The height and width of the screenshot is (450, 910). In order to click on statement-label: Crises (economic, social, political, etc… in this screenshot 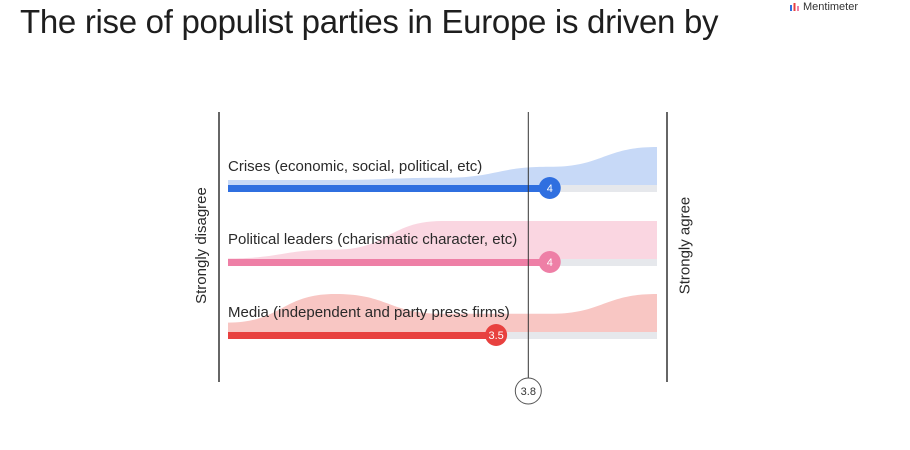, I will do `click(355, 166)`.